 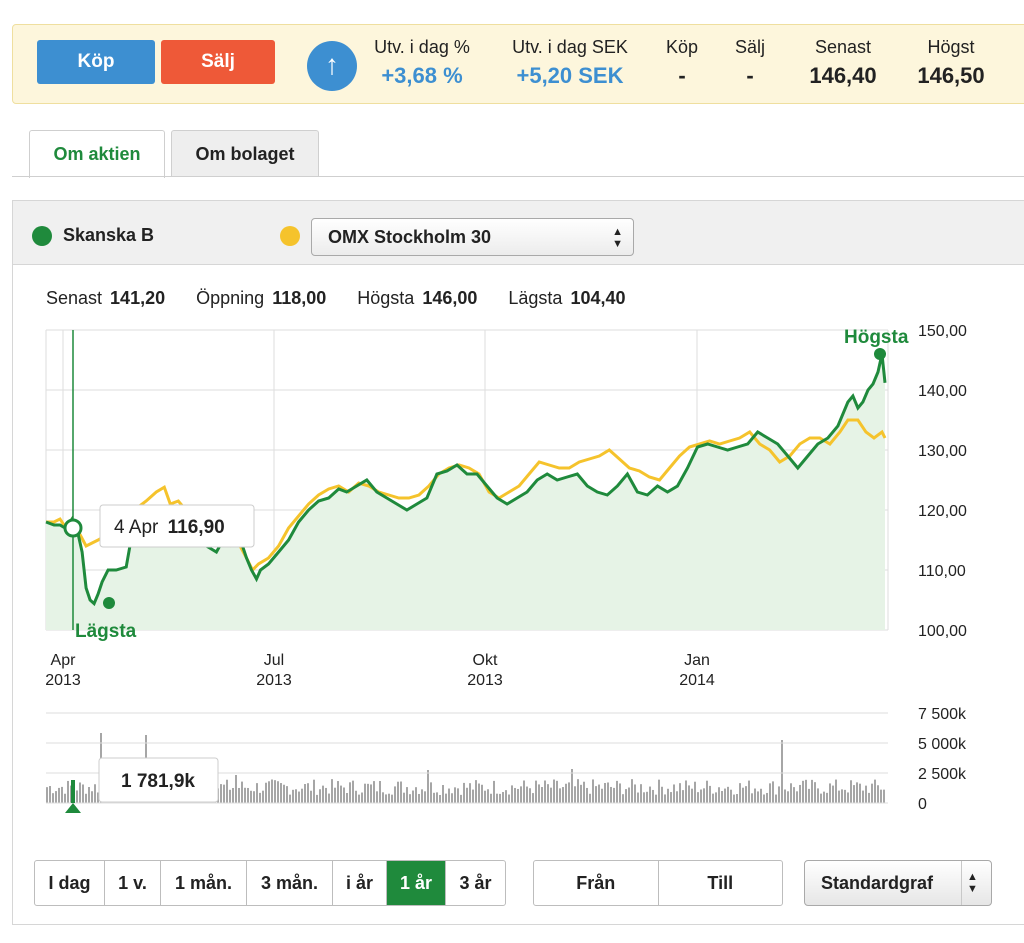 What do you see at coordinates (96, 62) in the screenshot?
I see `buy-button: Köp` at bounding box center [96, 62].